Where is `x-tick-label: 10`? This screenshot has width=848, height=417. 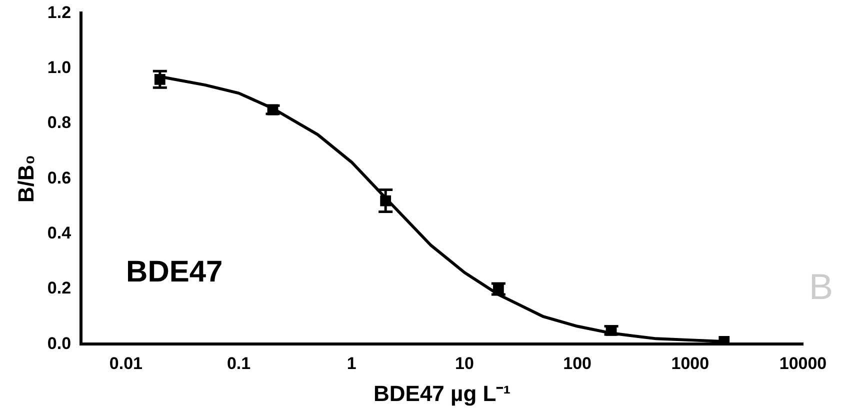
x-tick-label: 10 is located at coordinates (464, 364).